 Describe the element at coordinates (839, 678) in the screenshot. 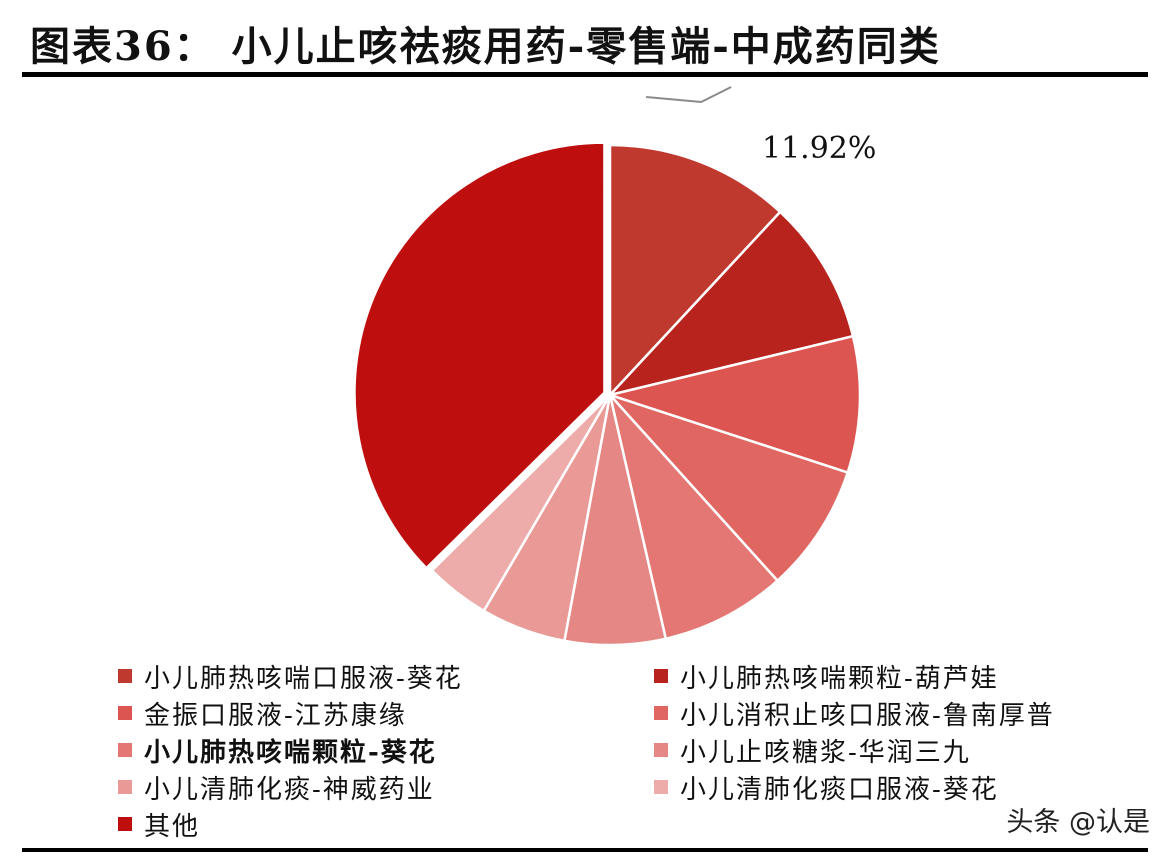

I see `legend-label: 小儿肺热咳喘颗粒-葫芦娃` at that location.